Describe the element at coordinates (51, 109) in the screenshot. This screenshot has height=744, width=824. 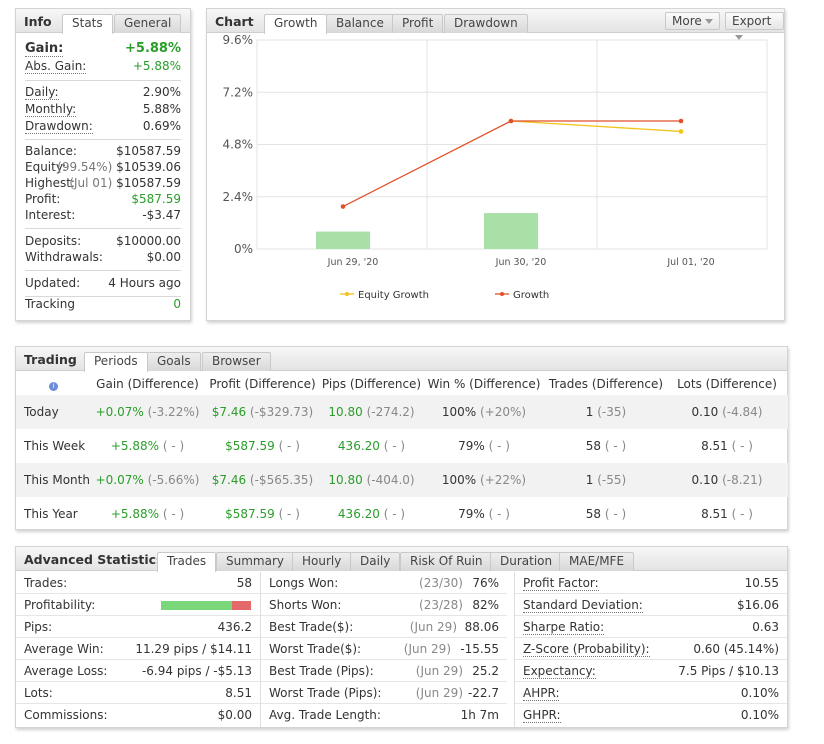
I see `monthly-label: Monthly:` at that location.